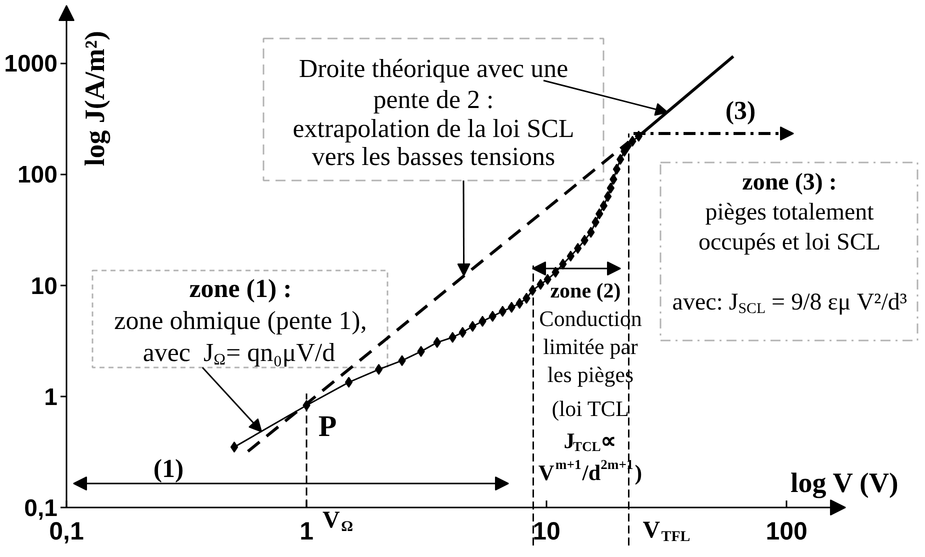 The width and height of the screenshot is (925, 557). Describe the element at coordinates (168, 468) in the screenshot. I see `annotation: (1)` at that location.